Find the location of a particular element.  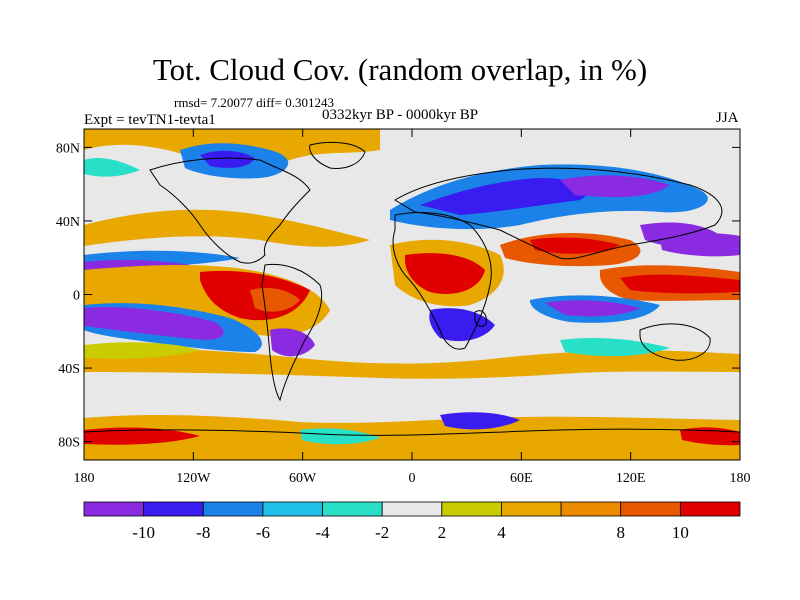

indian-ocean-strong-negative is located at coordinates (592, 308).